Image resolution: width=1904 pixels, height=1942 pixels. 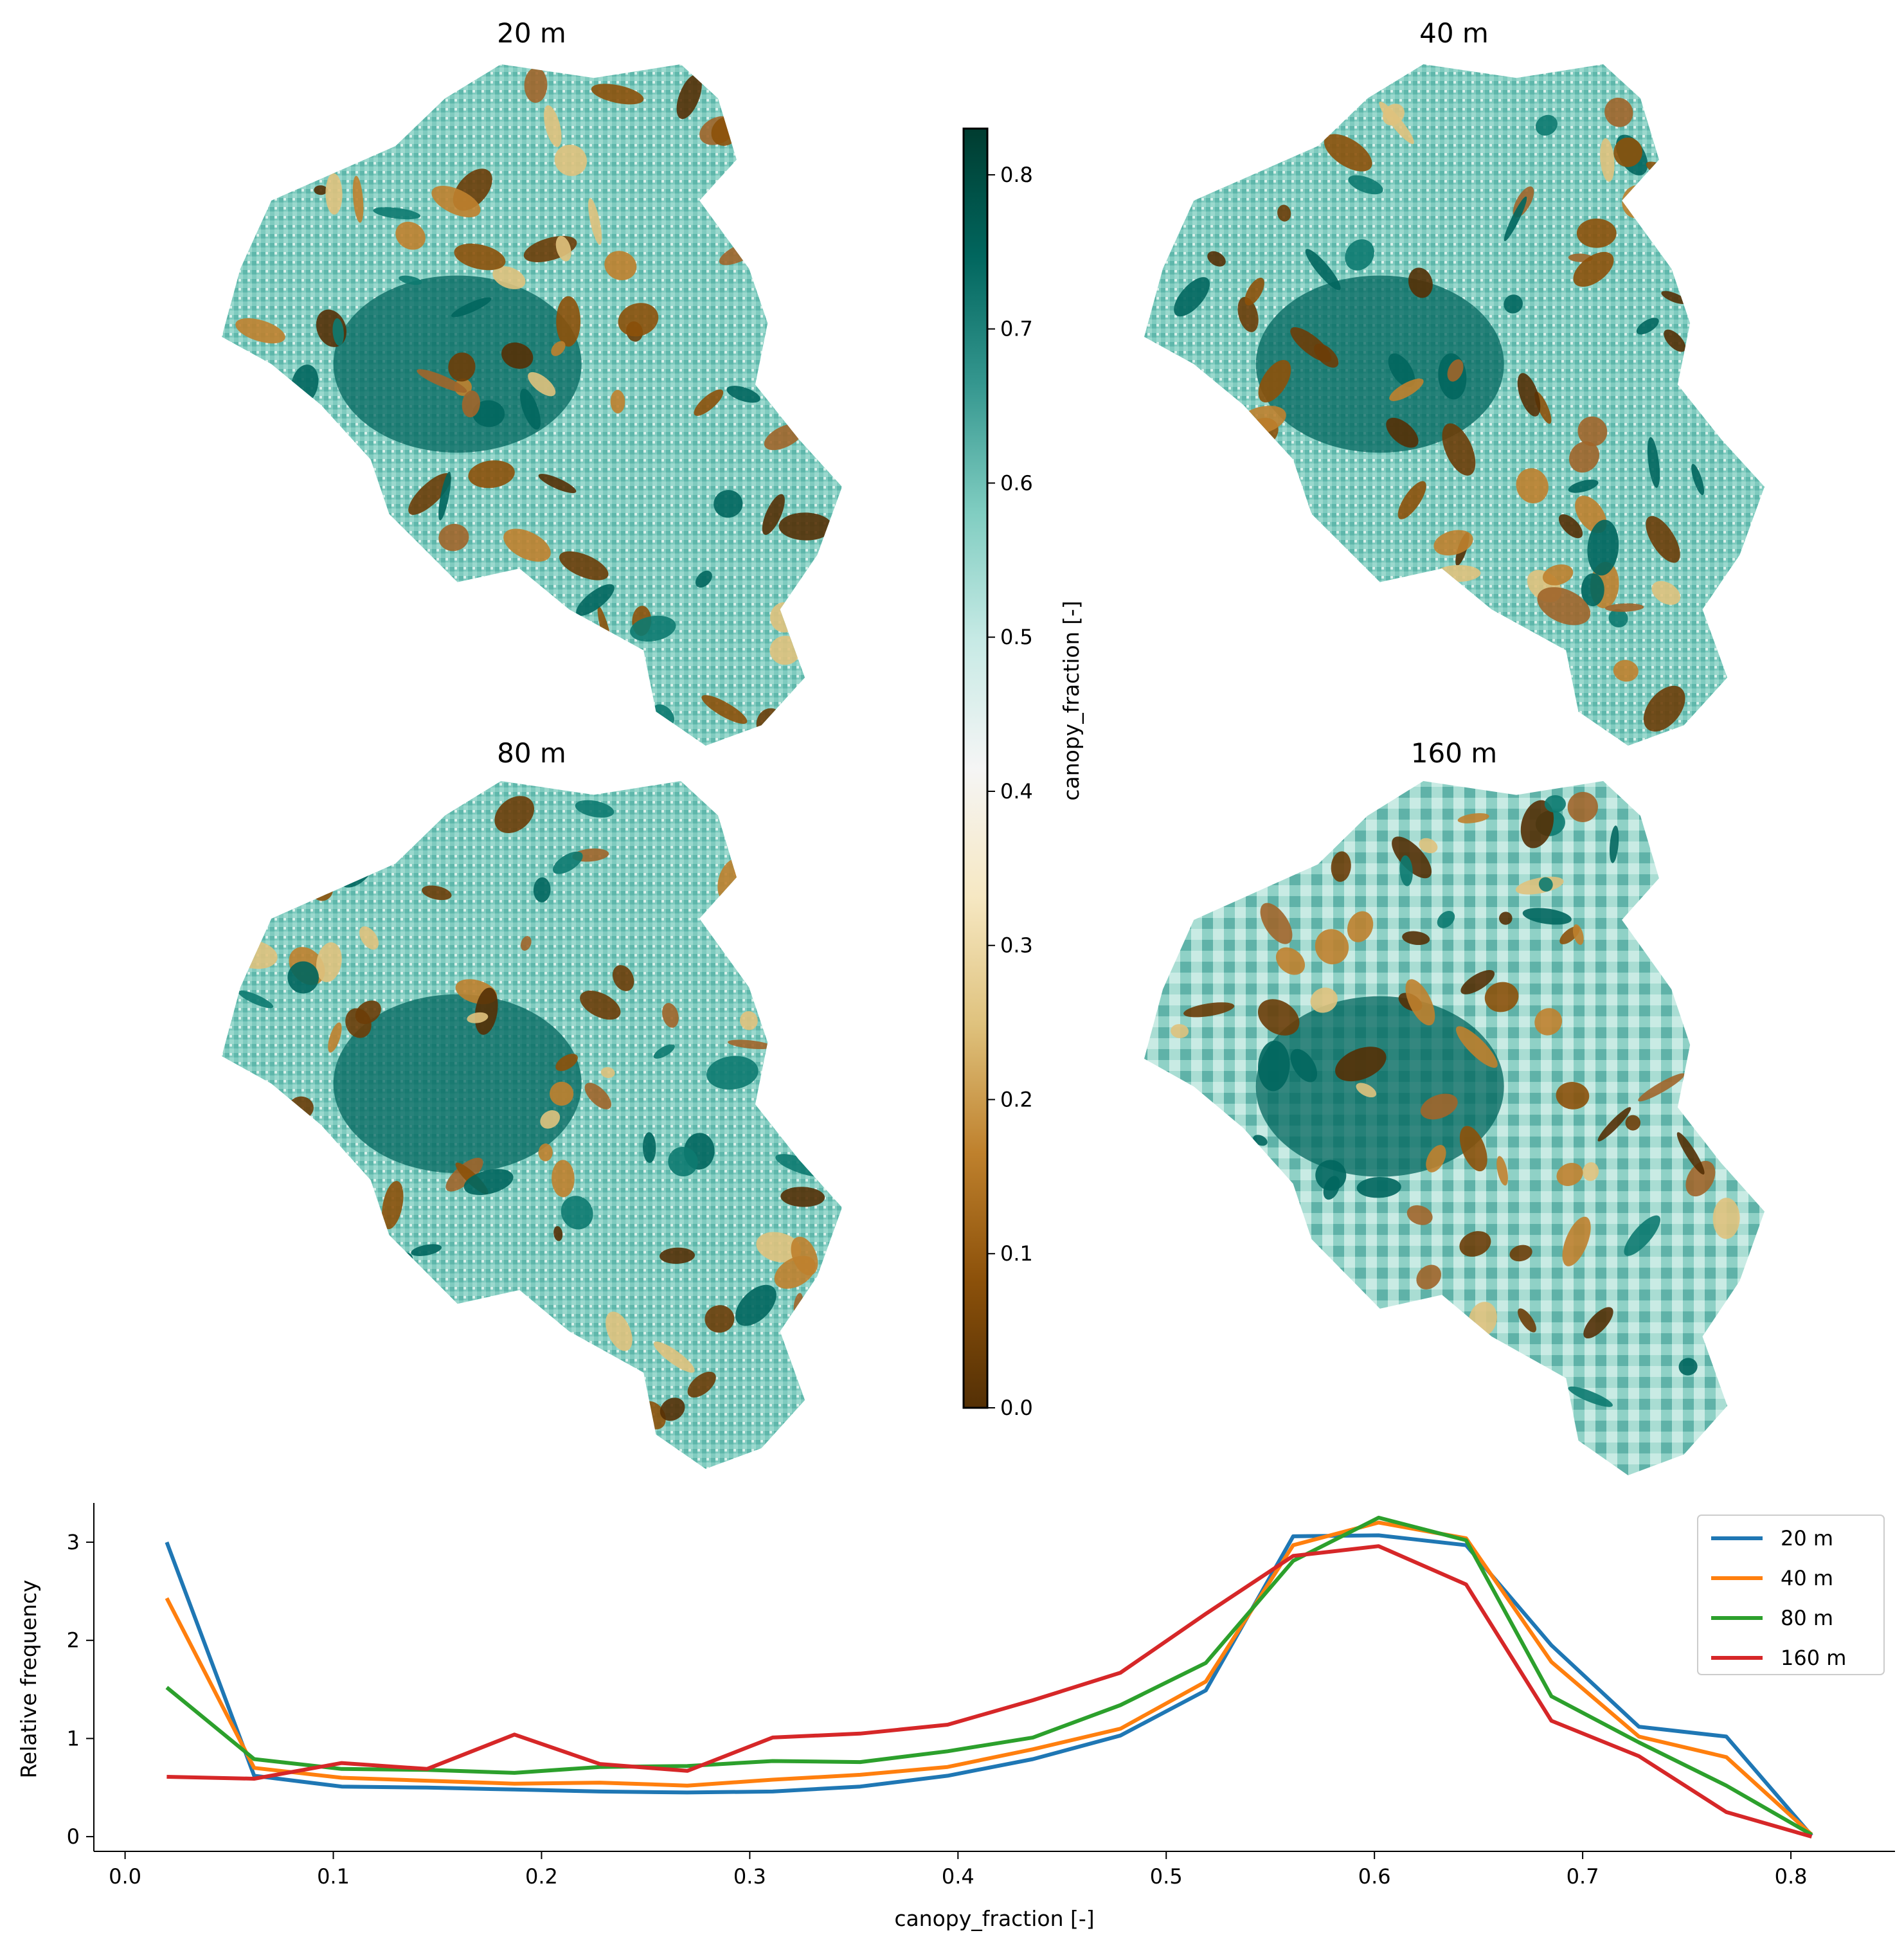 I want to click on series-line-80m, so click(x=989, y=1676).